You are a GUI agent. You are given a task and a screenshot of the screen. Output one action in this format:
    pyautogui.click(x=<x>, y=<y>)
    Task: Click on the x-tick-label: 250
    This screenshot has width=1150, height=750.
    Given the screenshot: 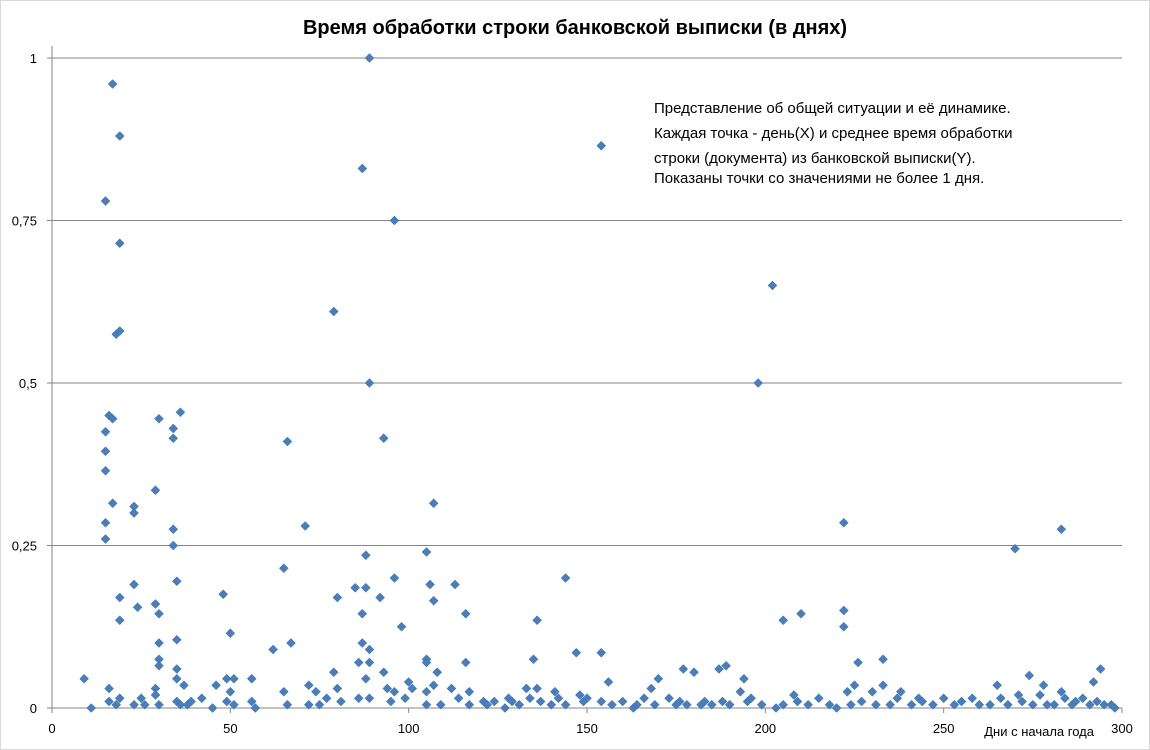 What is the action you would take?
    pyautogui.click(x=944, y=728)
    